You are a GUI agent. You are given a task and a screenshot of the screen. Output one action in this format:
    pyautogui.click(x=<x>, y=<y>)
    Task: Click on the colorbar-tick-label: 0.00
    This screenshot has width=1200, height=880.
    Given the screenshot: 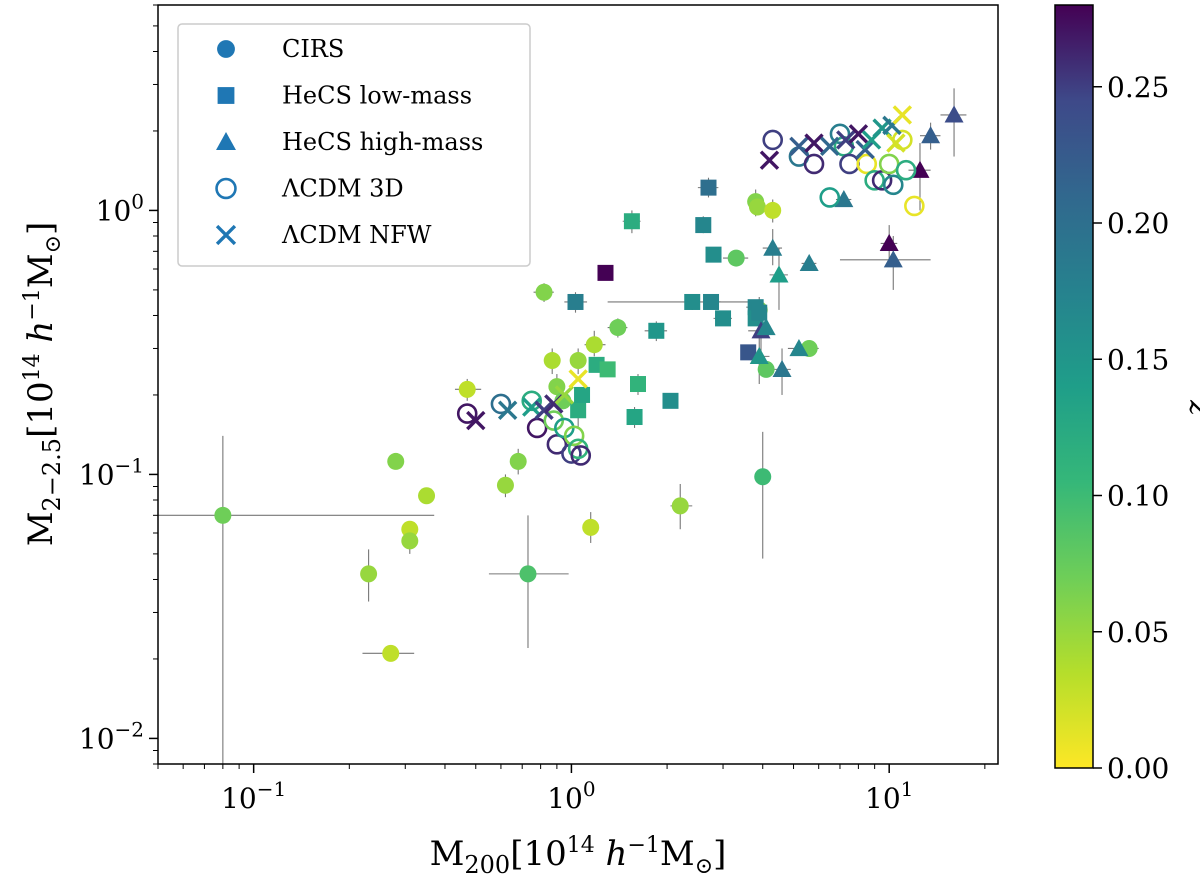 What is the action you would take?
    pyautogui.click(x=1138, y=768)
    